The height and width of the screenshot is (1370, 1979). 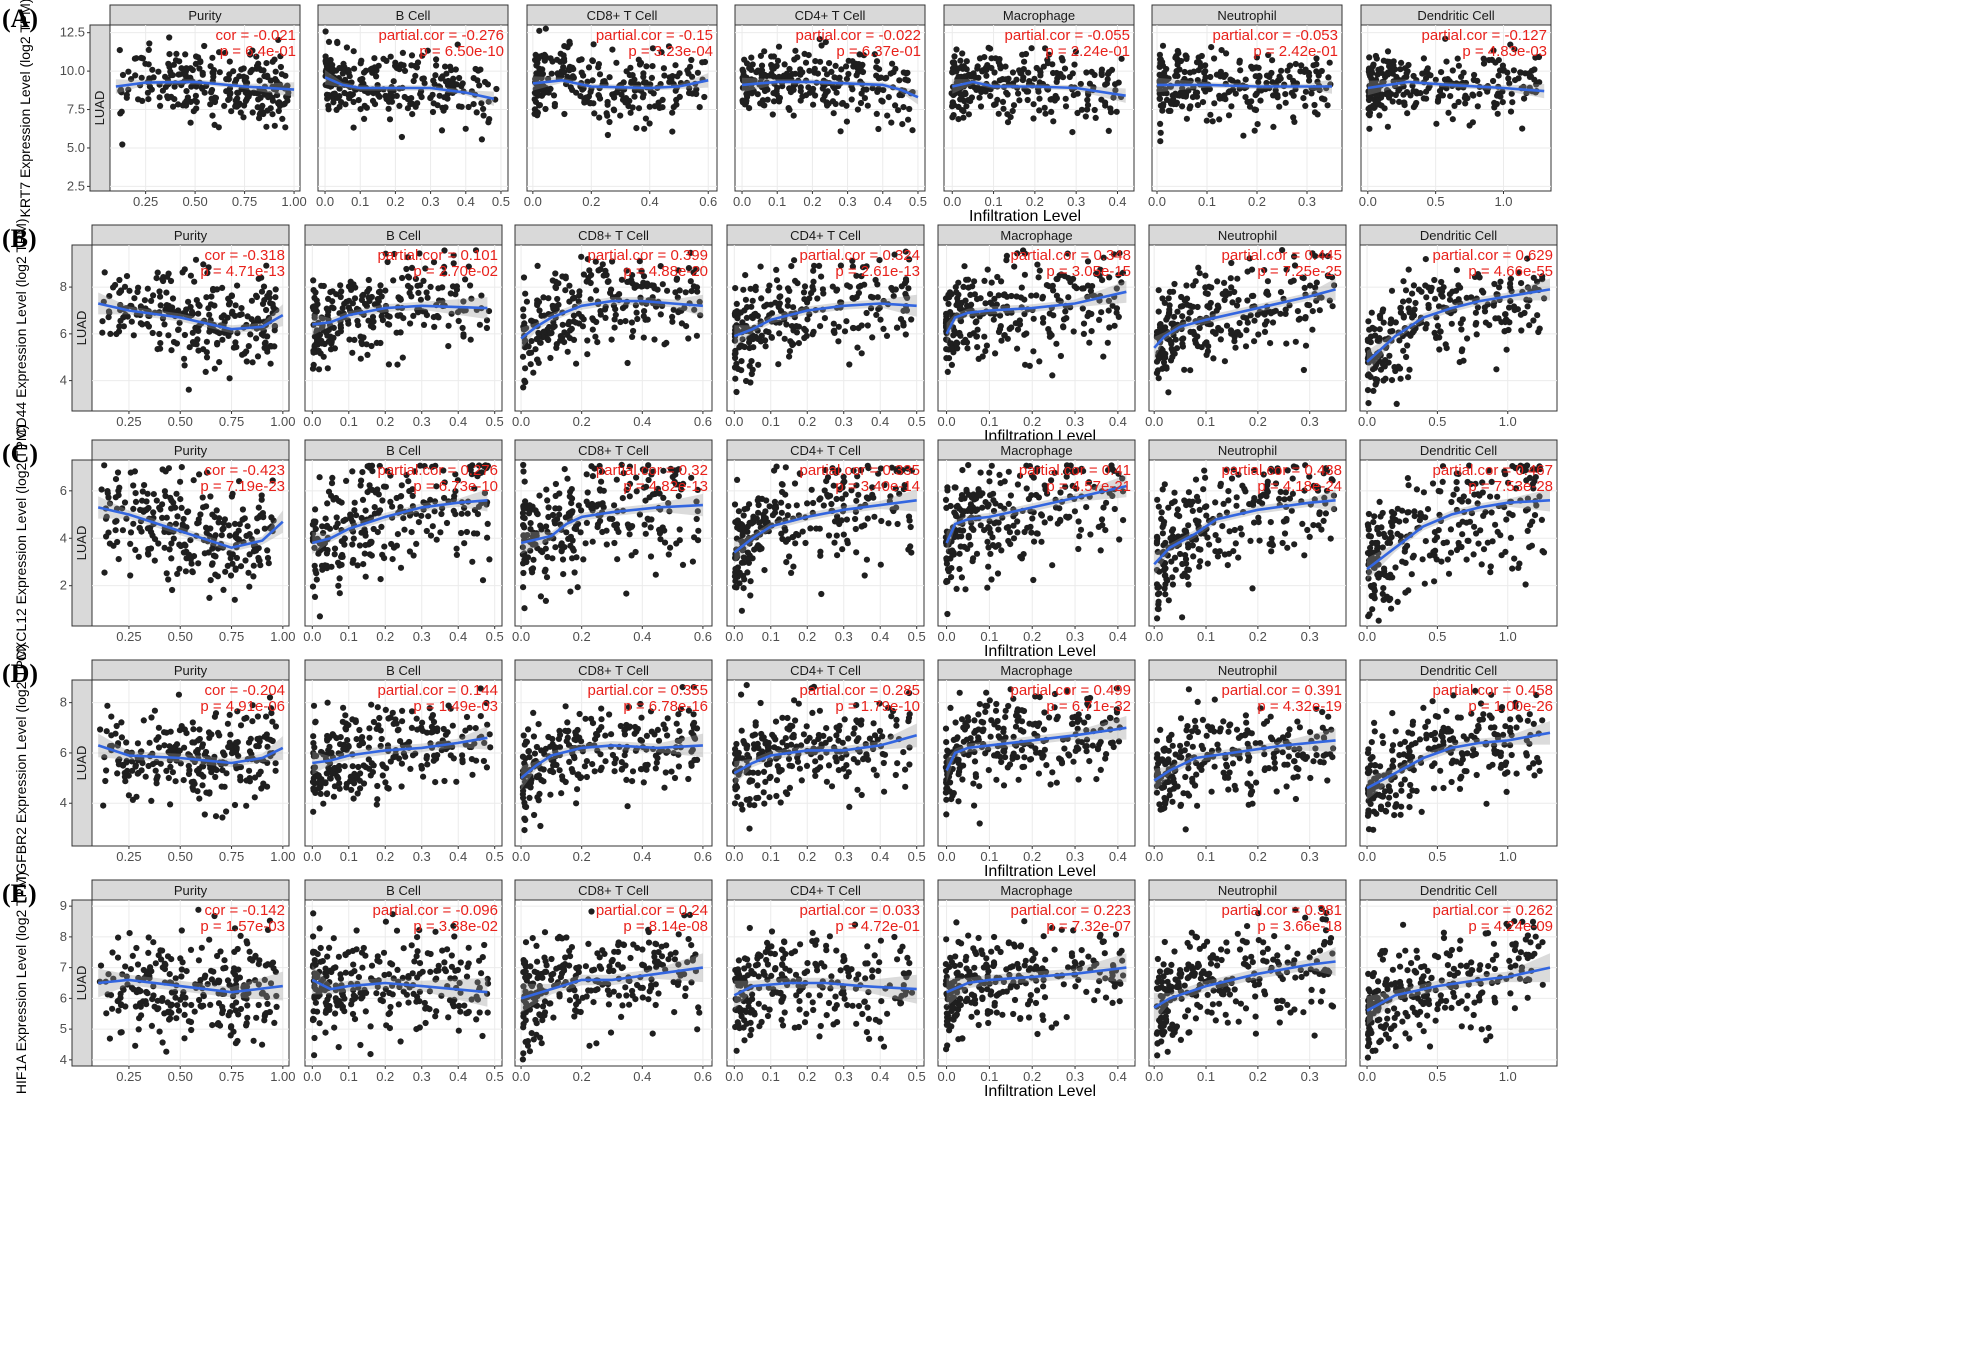 I want to click on correlation-label: partial.cor = 0.101, so click(x=438, y=255).